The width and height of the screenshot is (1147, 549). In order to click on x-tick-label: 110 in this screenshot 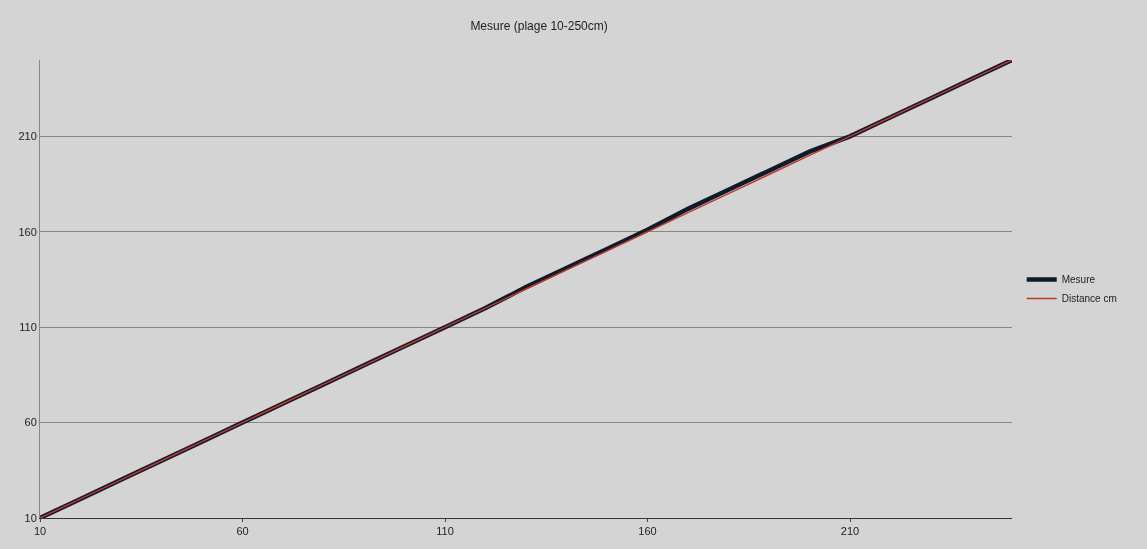, I will do `click(445, 531)`.